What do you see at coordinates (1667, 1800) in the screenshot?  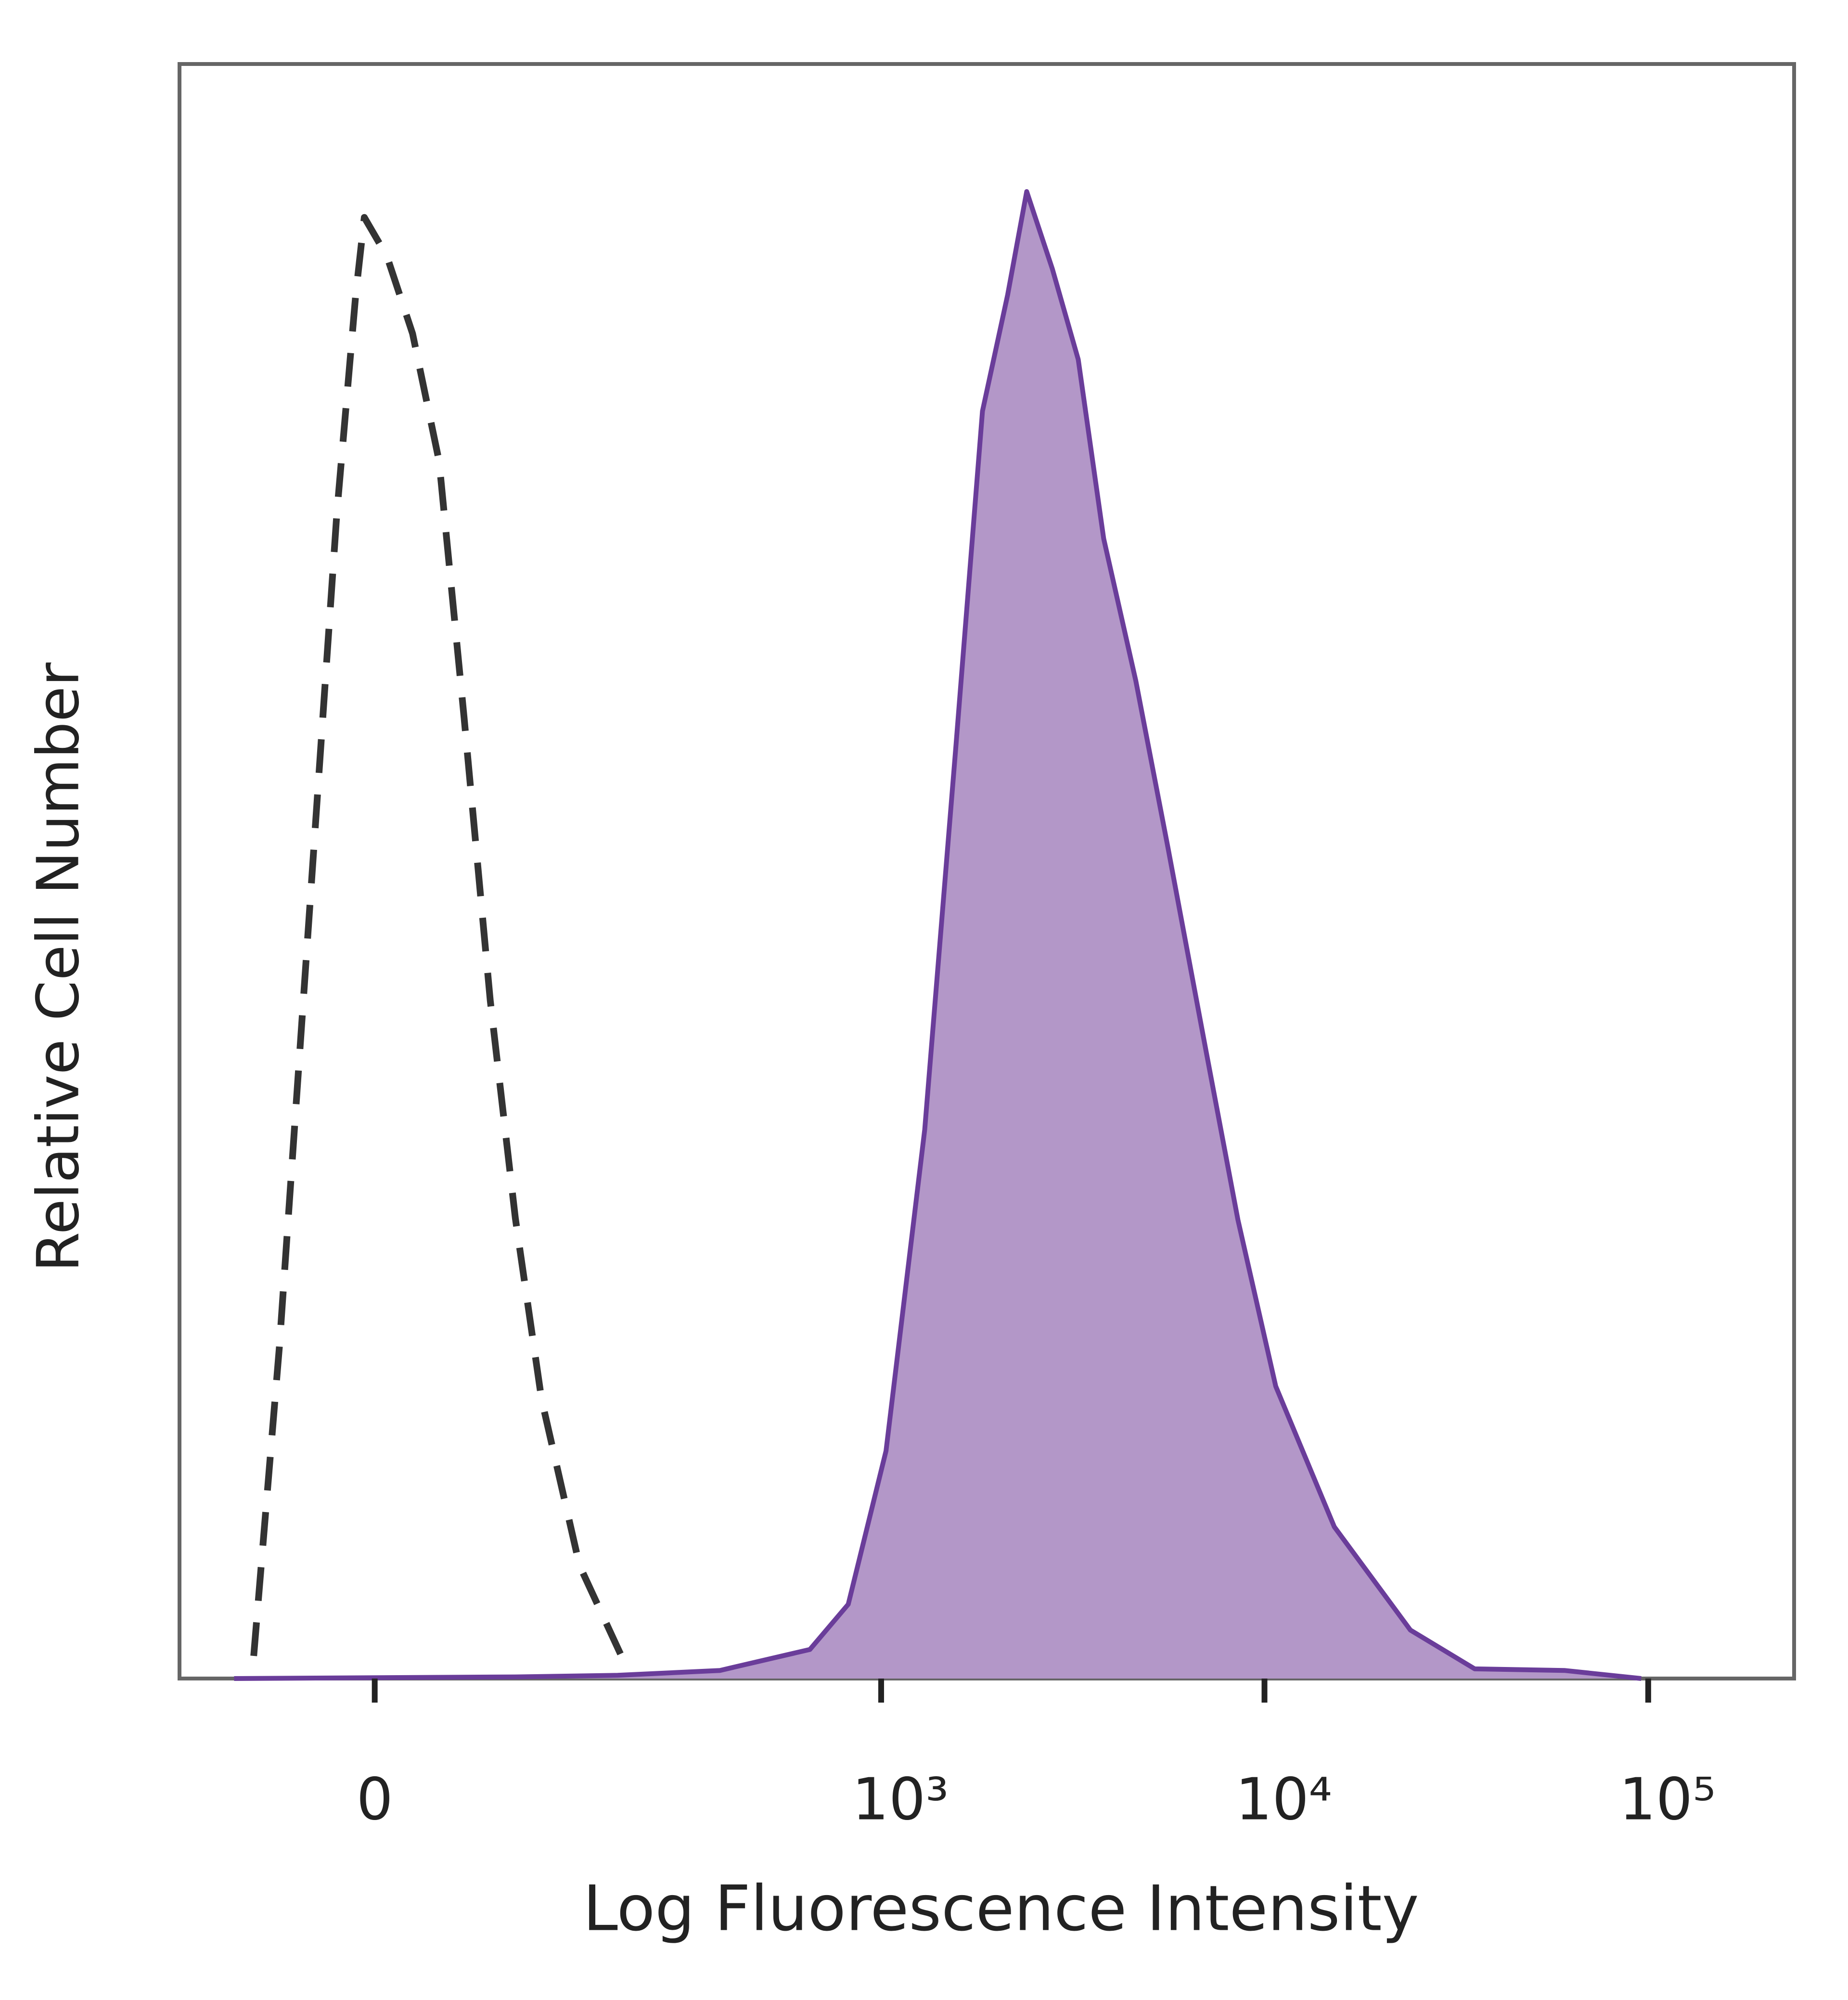 I see `x-tick-label: 10⁵` at bounding box center [1667, 1800].